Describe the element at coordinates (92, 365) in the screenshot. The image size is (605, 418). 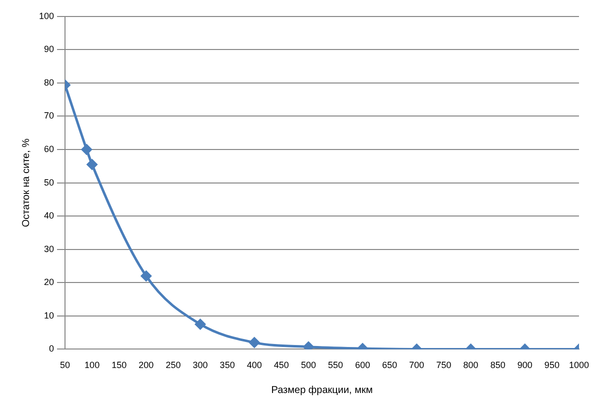
I see `x-tick-label: 100` at that location.